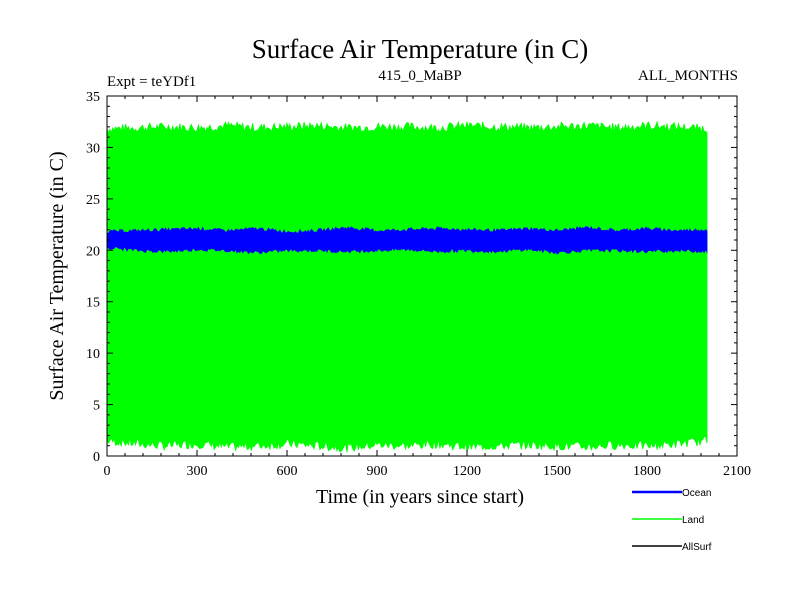 The width and height of the screenshot is (800, 600). Describe the element at coordinates (557, 471) in the screenshot. I see `x-tick-label: 1500` at that location.